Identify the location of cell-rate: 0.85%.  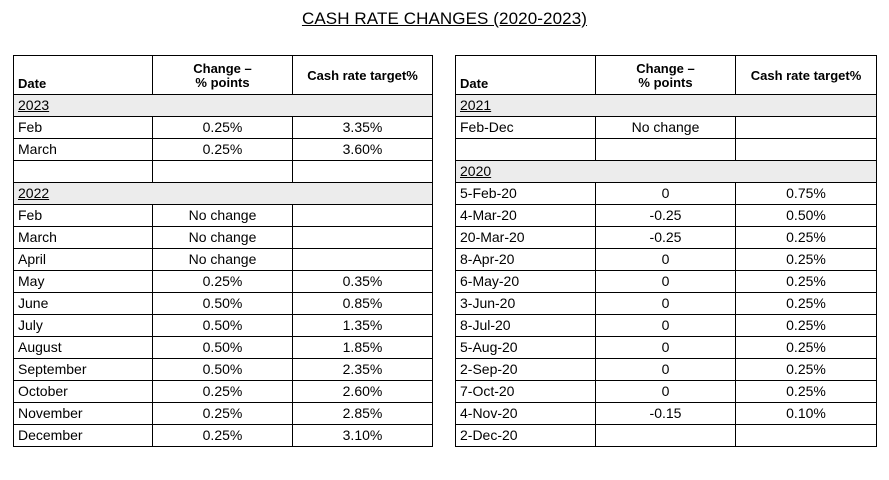
(362, 303).